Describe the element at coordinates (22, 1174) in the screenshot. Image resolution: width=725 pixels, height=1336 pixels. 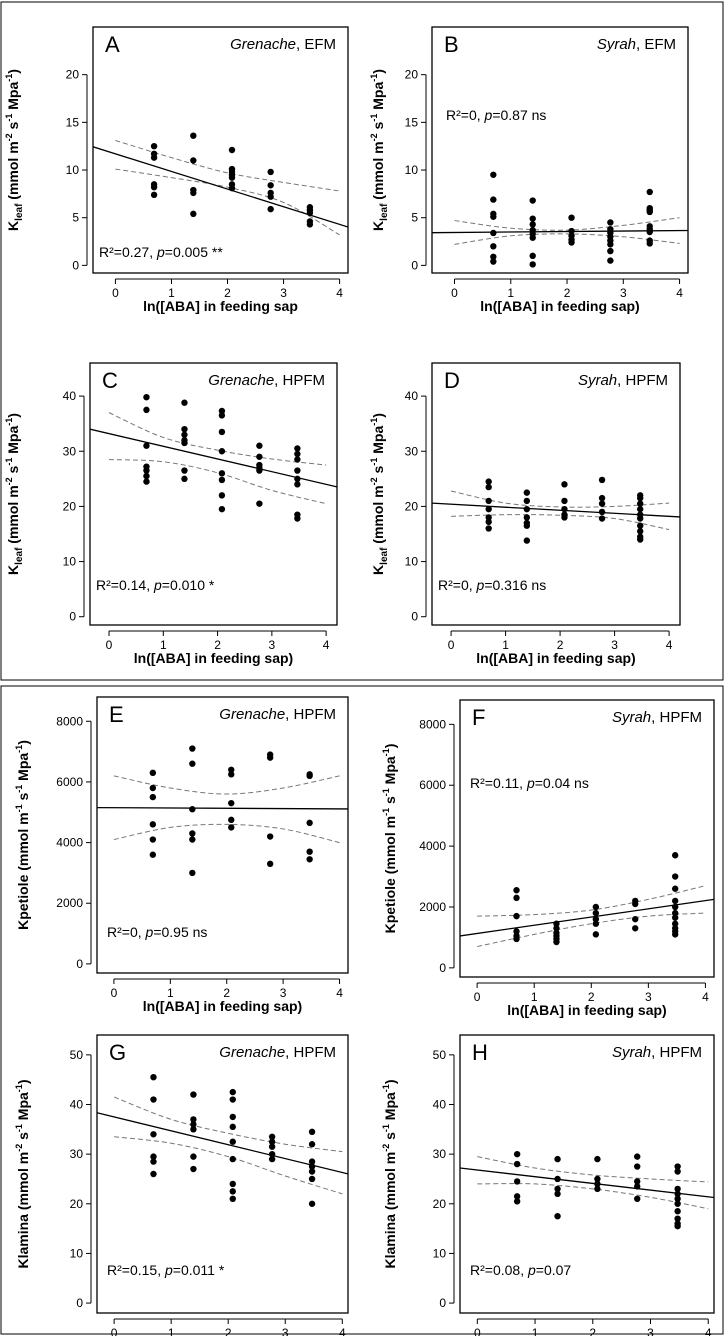
I see `y-axis-label: Klamina (mmol m-2 s-1 Mpa-1)` at that location.